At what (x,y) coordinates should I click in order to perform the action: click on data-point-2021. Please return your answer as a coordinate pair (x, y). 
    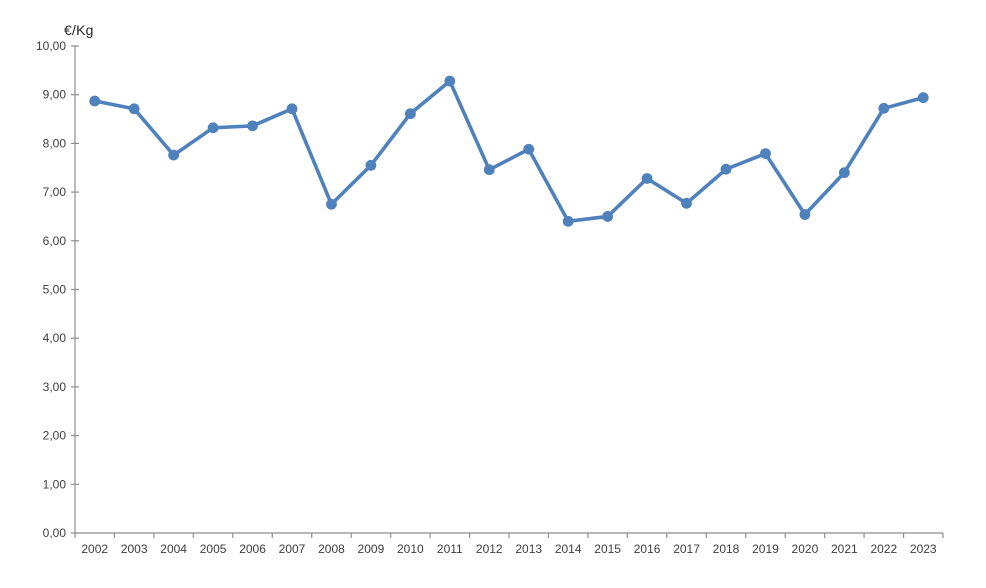
    Looking at the image, I should click on (844, 173).